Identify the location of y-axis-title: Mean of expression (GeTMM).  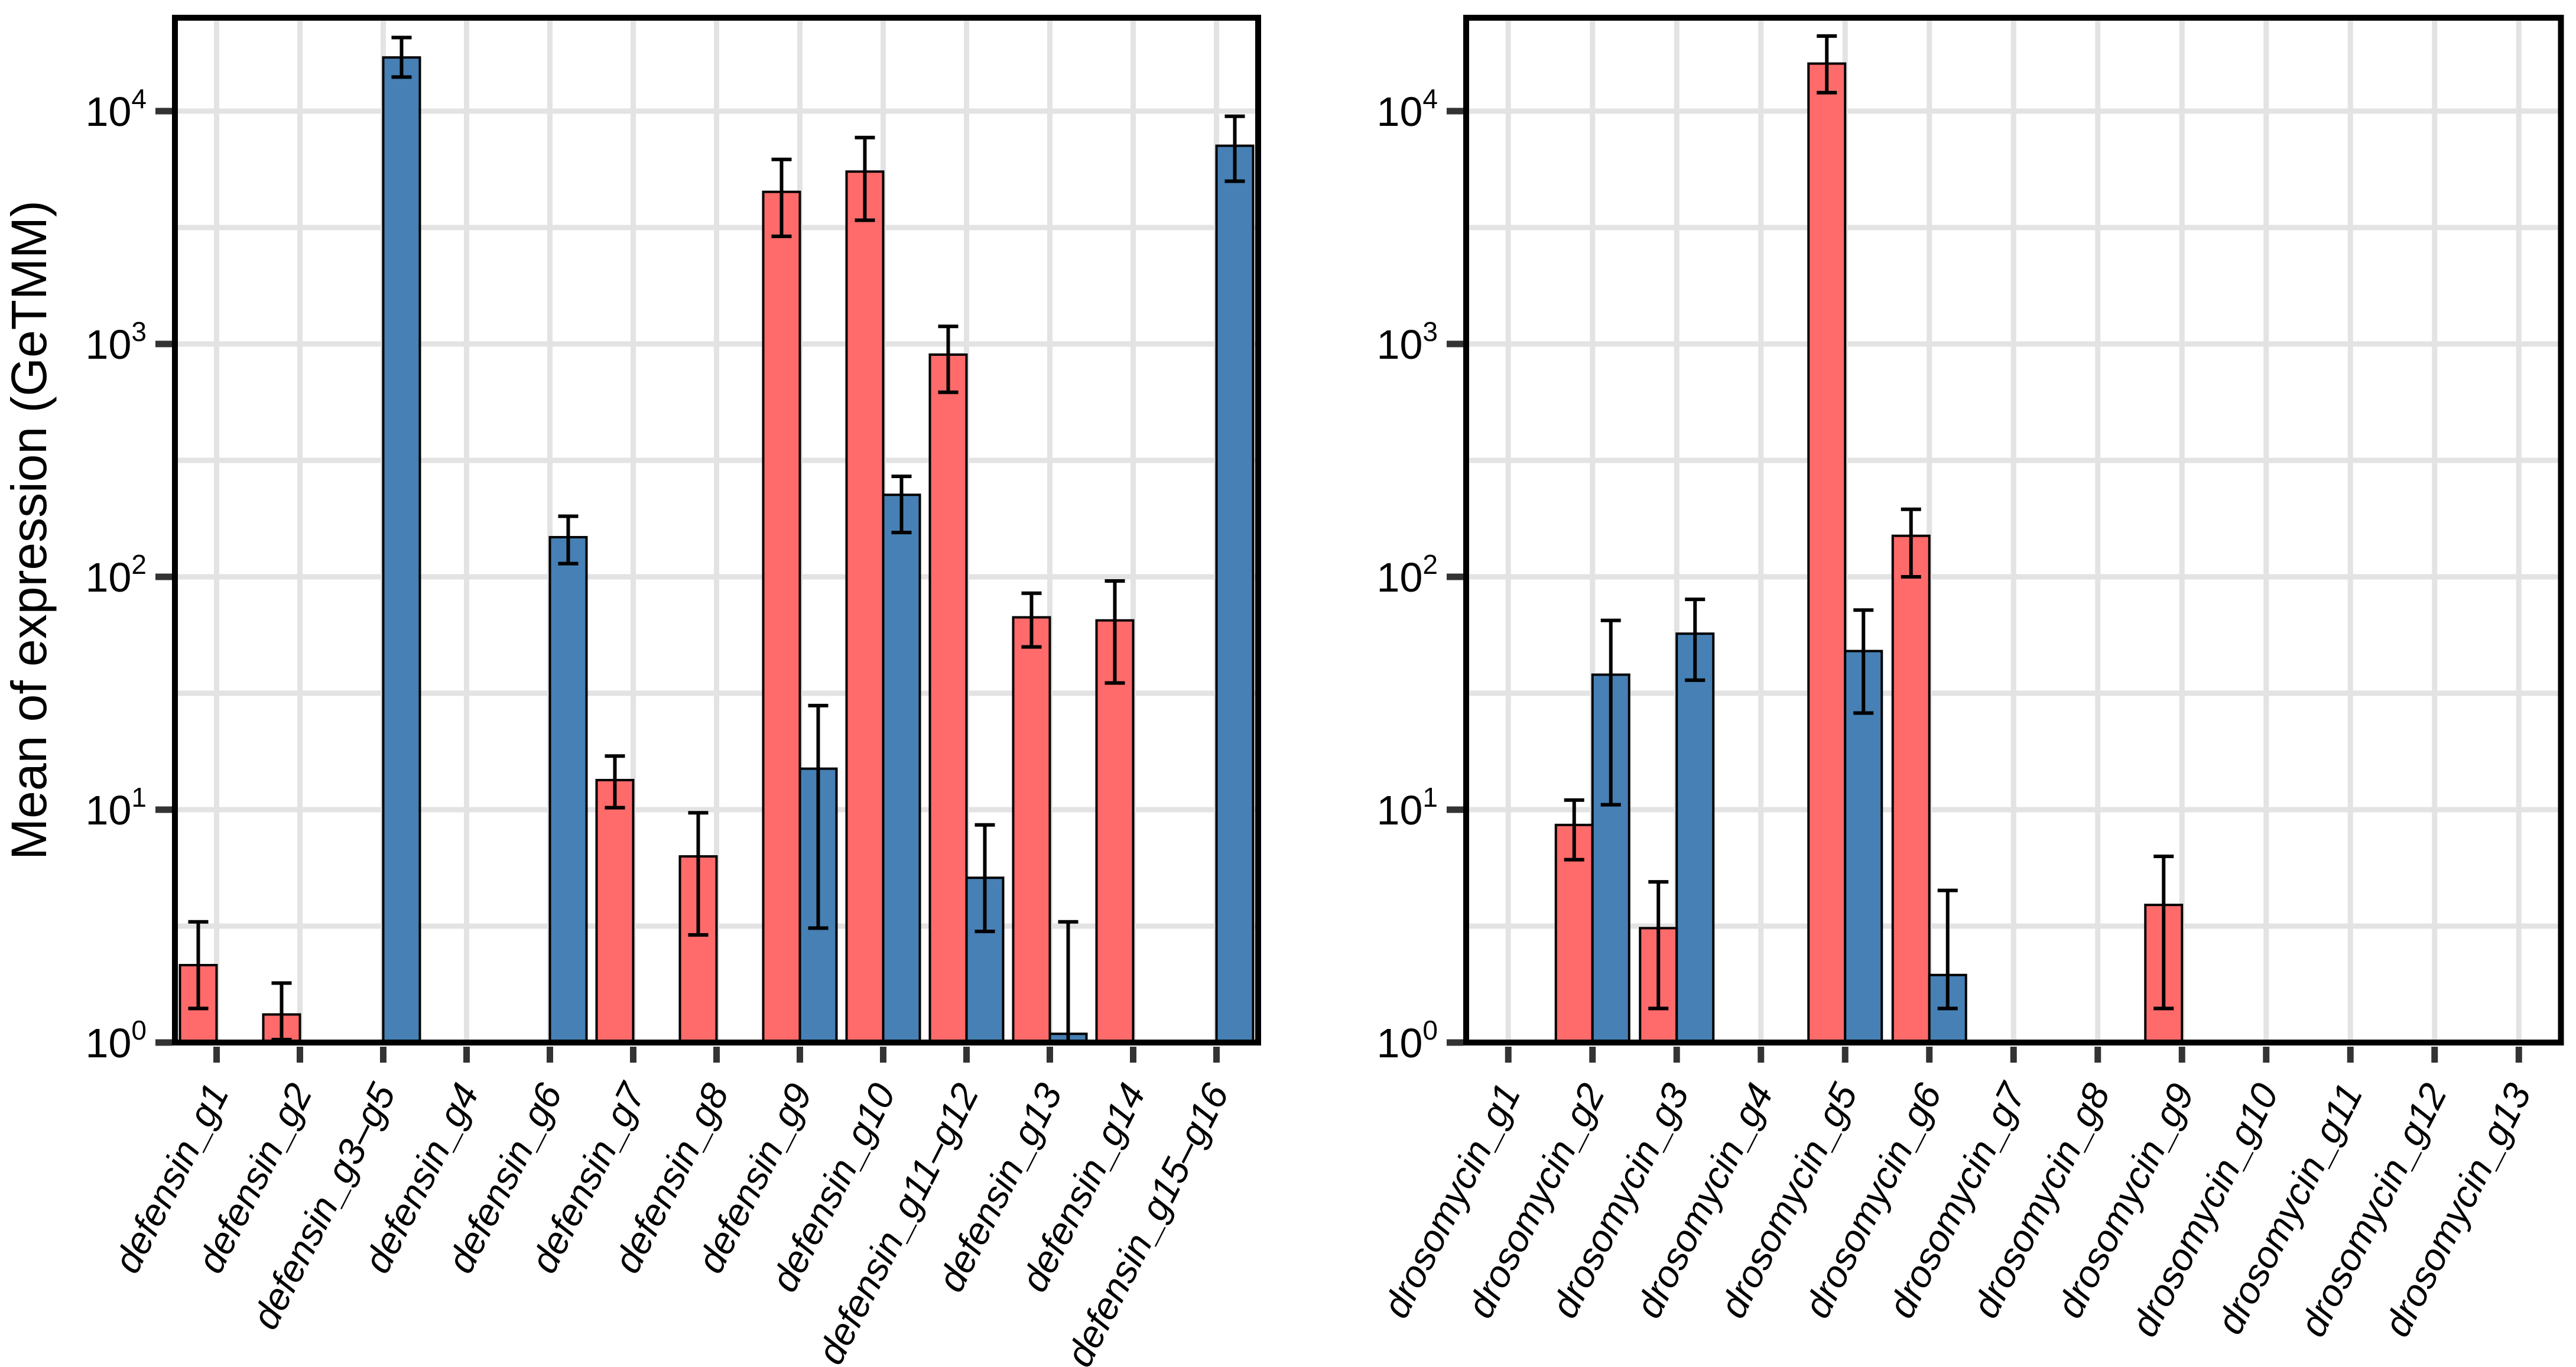
(29, 530).